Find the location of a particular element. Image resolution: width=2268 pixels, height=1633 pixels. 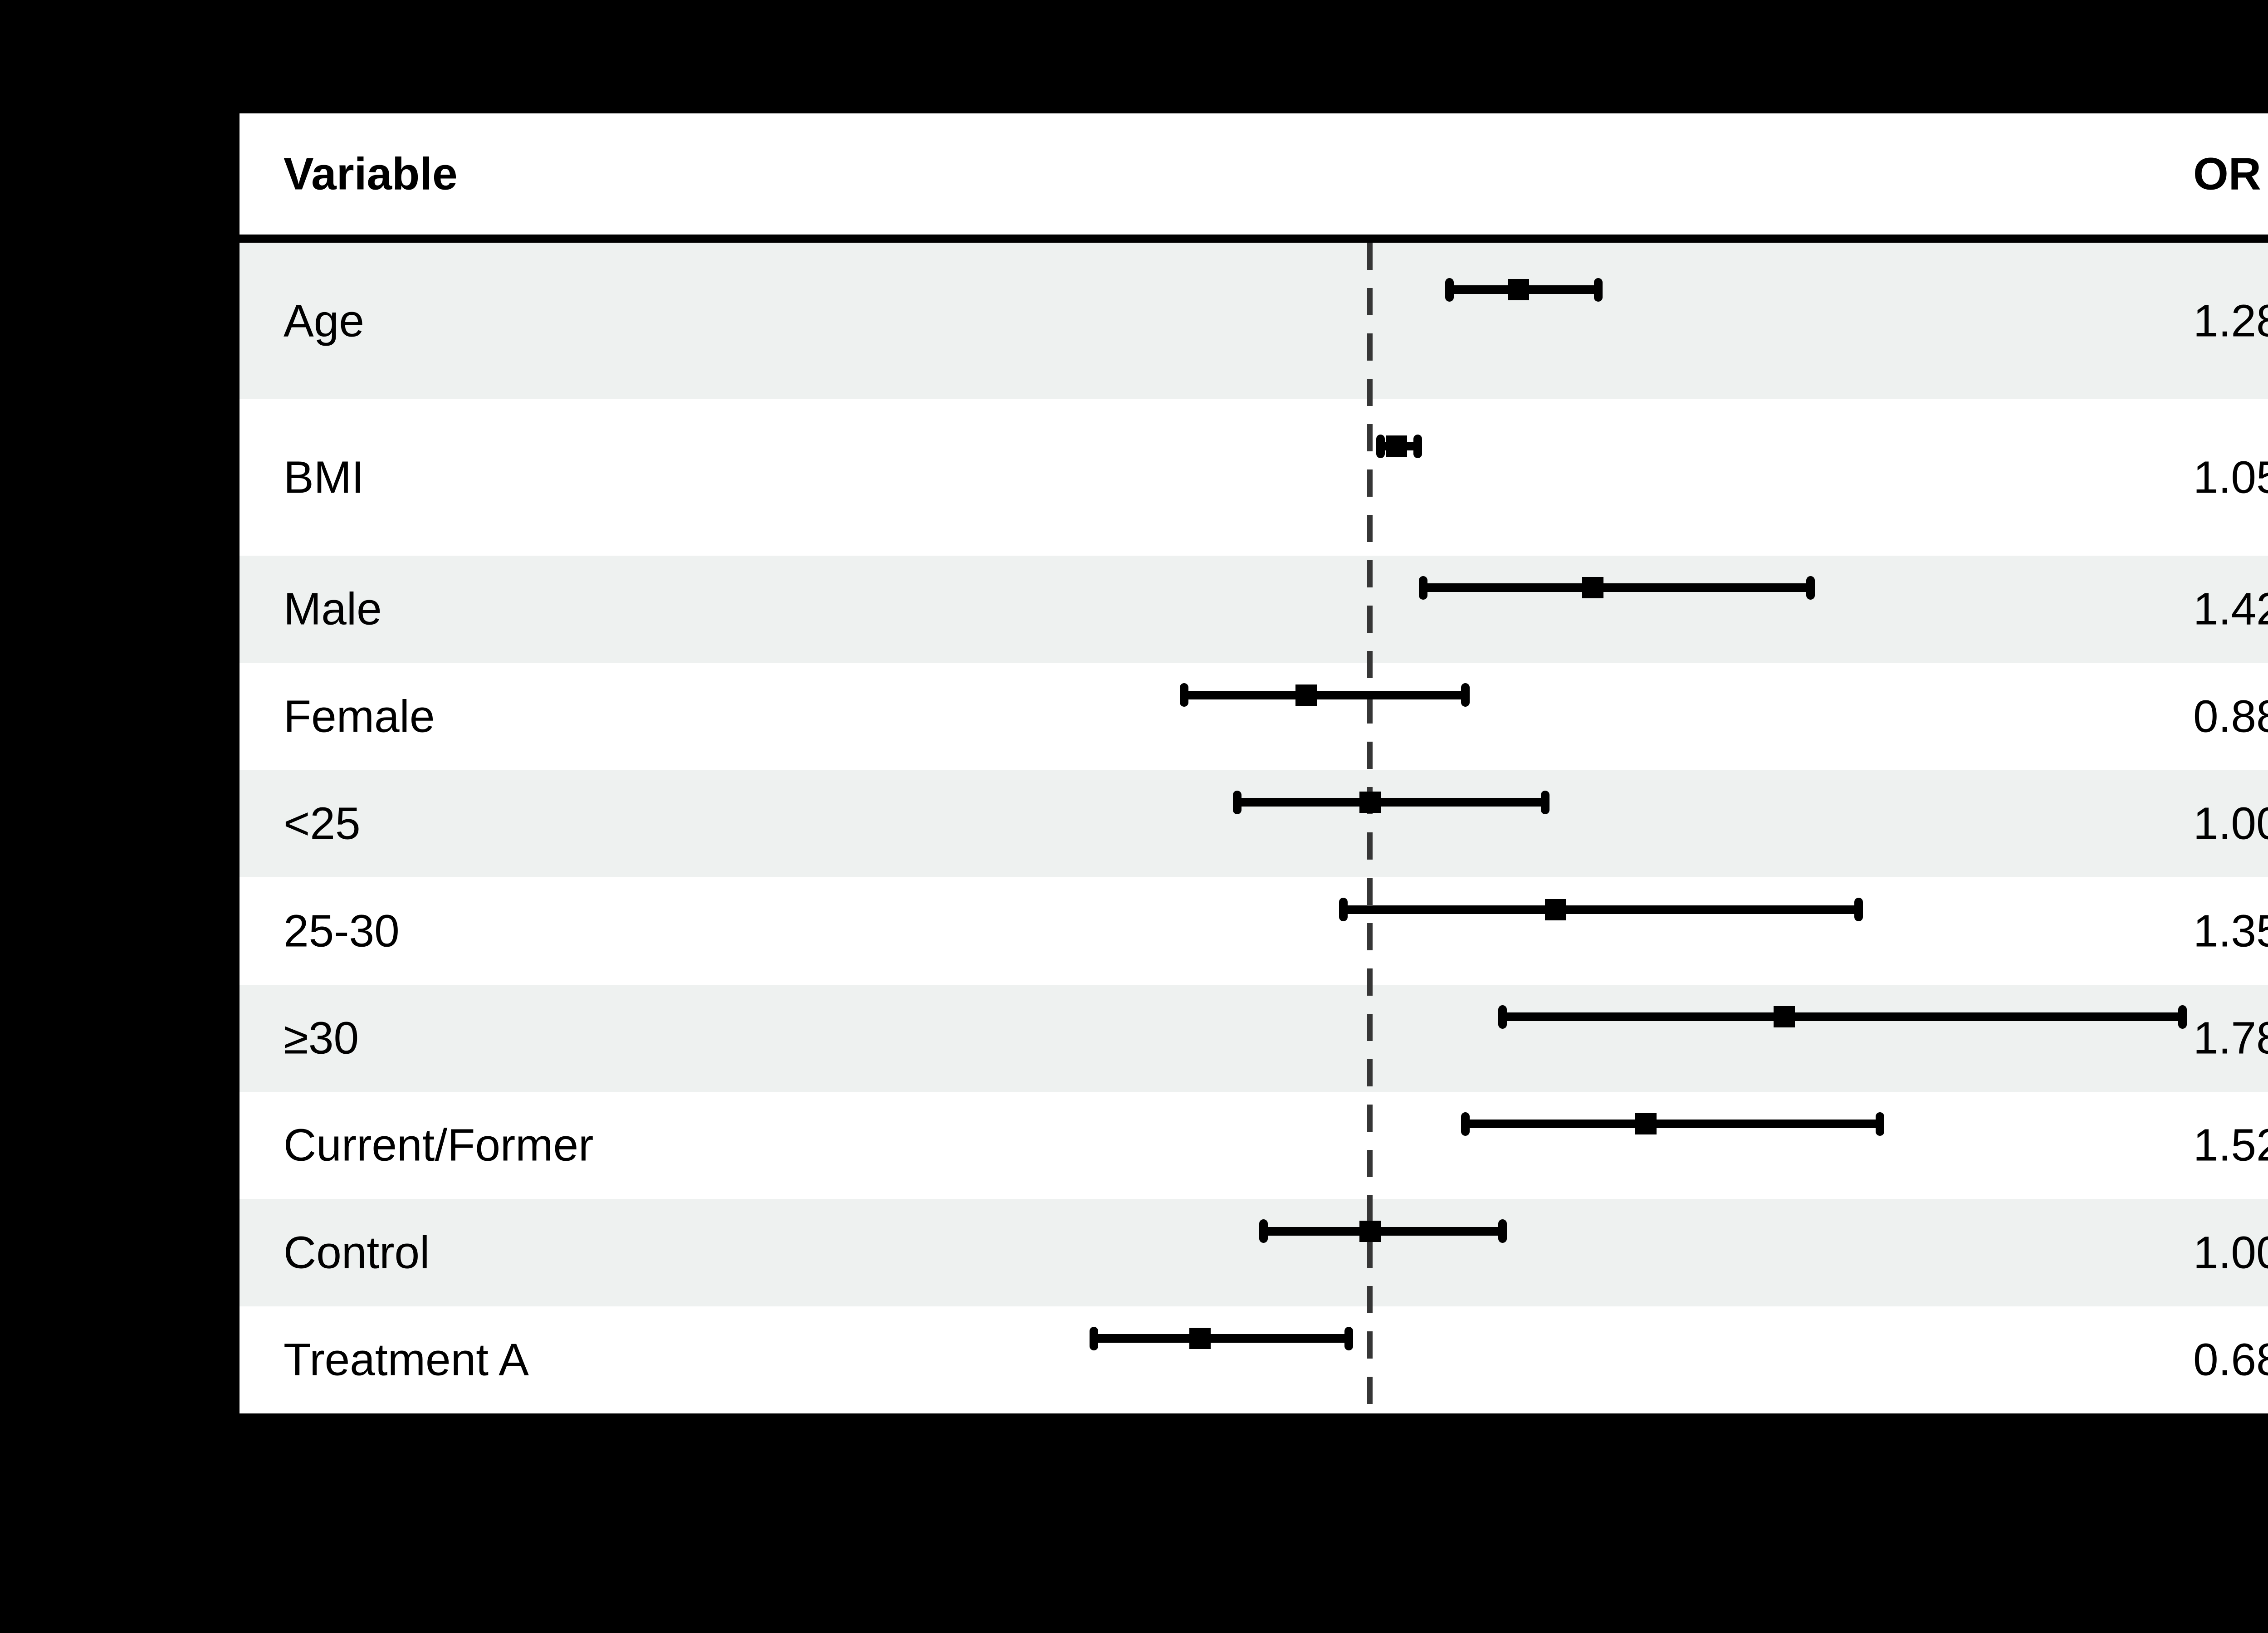

table-header-row: Variable OR (95% CI) P N is located at coordinates (1254, 174).